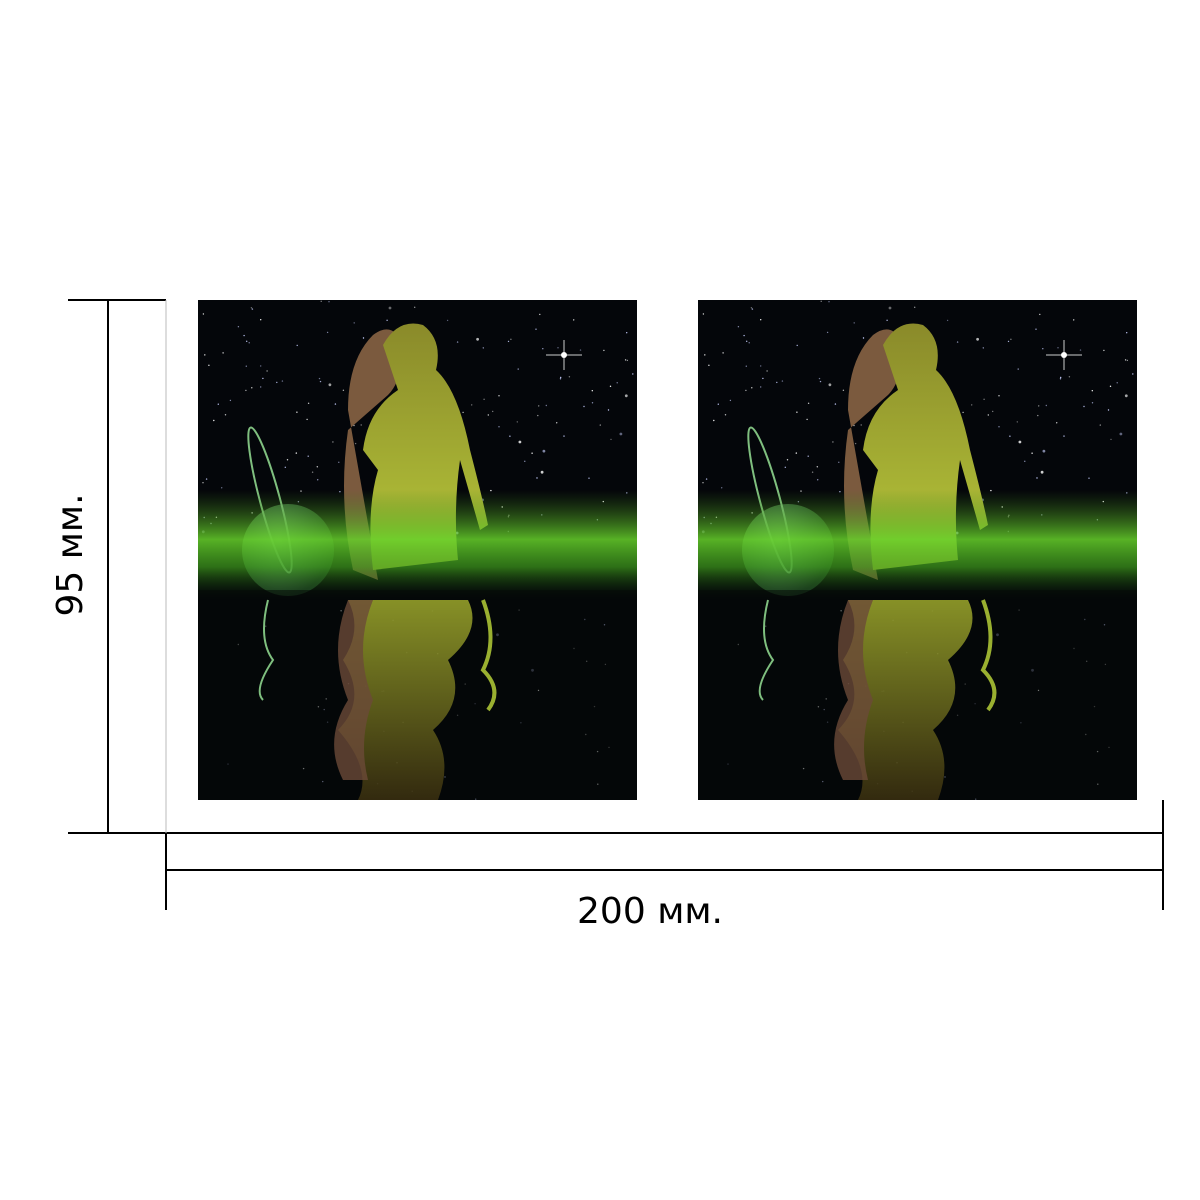 This screenshot has width=1200, height=1200. I want to click on height-label: 95 мм., so click(70, 554).